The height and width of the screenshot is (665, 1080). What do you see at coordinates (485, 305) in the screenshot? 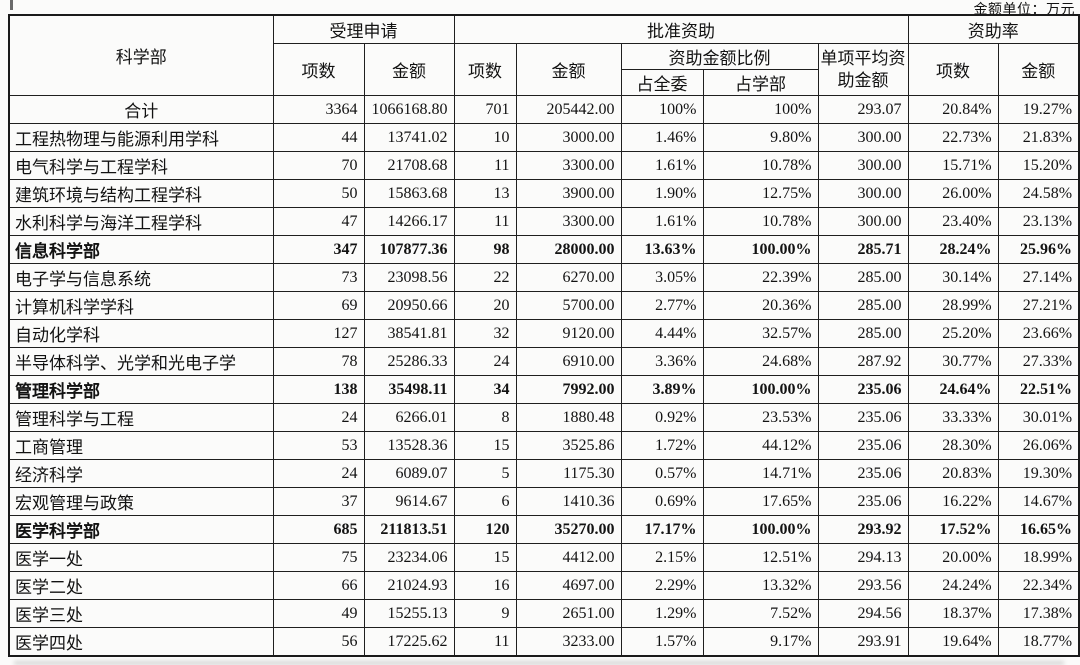
I see `value-cell: 20` at bounding box center [485, 305].